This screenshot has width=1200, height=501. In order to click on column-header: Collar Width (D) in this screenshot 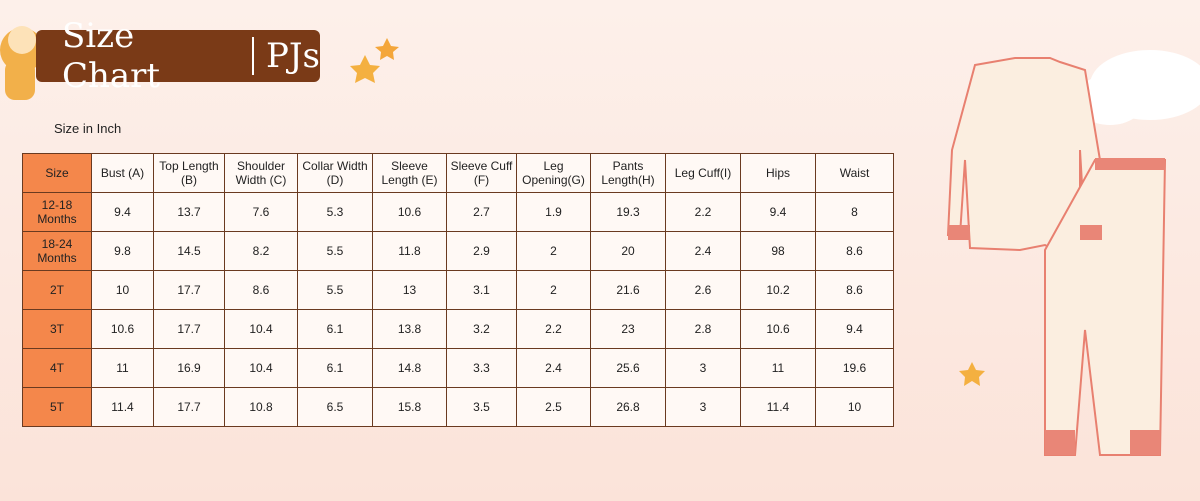, I will do `click(335, 173)`.